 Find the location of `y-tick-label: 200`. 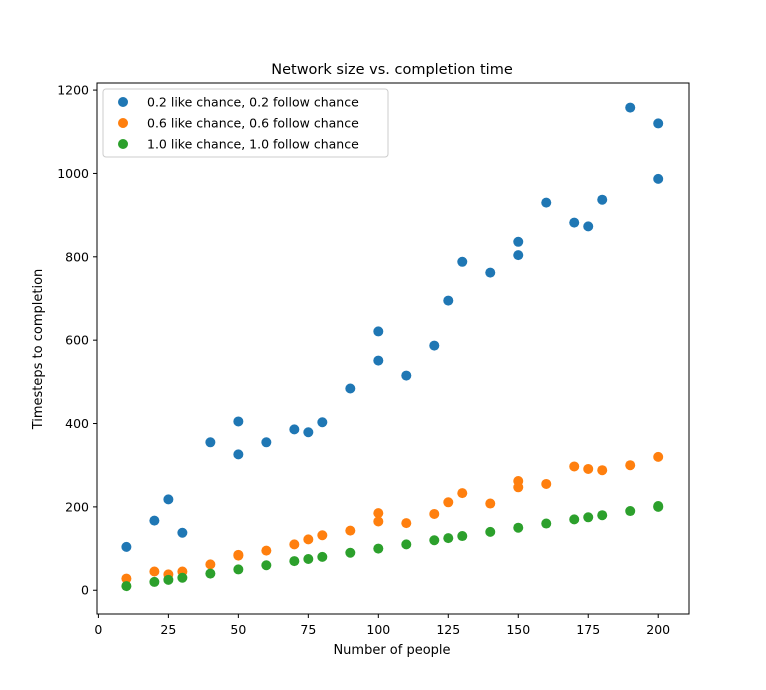

y-tick-label: 200 is located at coordinates (77, 506).